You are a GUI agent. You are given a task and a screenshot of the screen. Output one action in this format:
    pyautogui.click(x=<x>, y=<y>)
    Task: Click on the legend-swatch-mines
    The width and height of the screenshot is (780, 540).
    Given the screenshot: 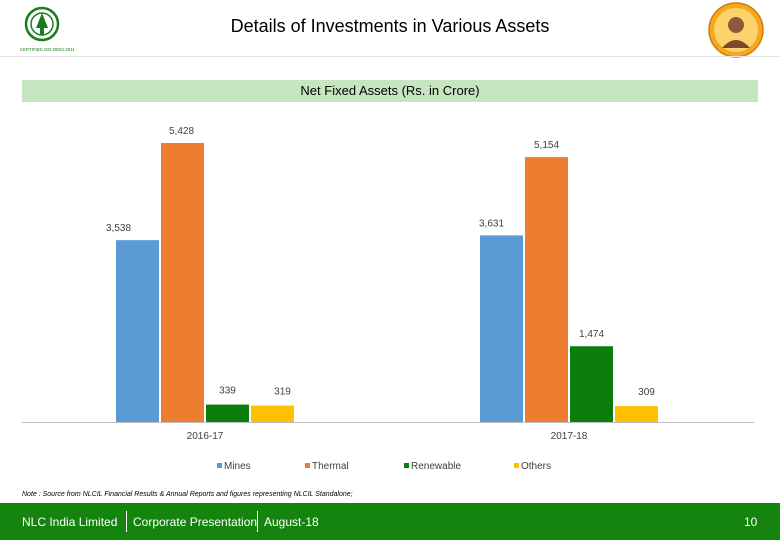 What is the action you would take?
    pyautogui.click(x=219, y=465)
    